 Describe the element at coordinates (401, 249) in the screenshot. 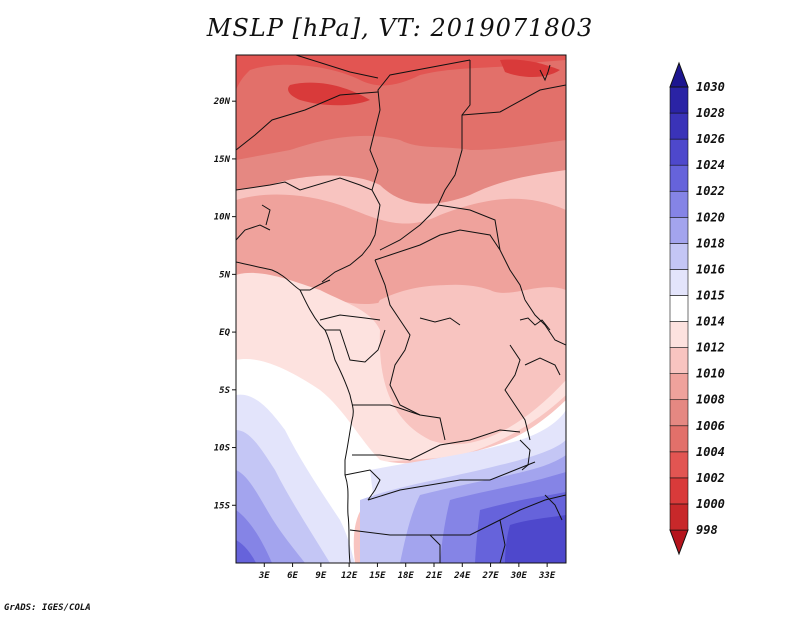

I see `contour-1010-band` at that location.